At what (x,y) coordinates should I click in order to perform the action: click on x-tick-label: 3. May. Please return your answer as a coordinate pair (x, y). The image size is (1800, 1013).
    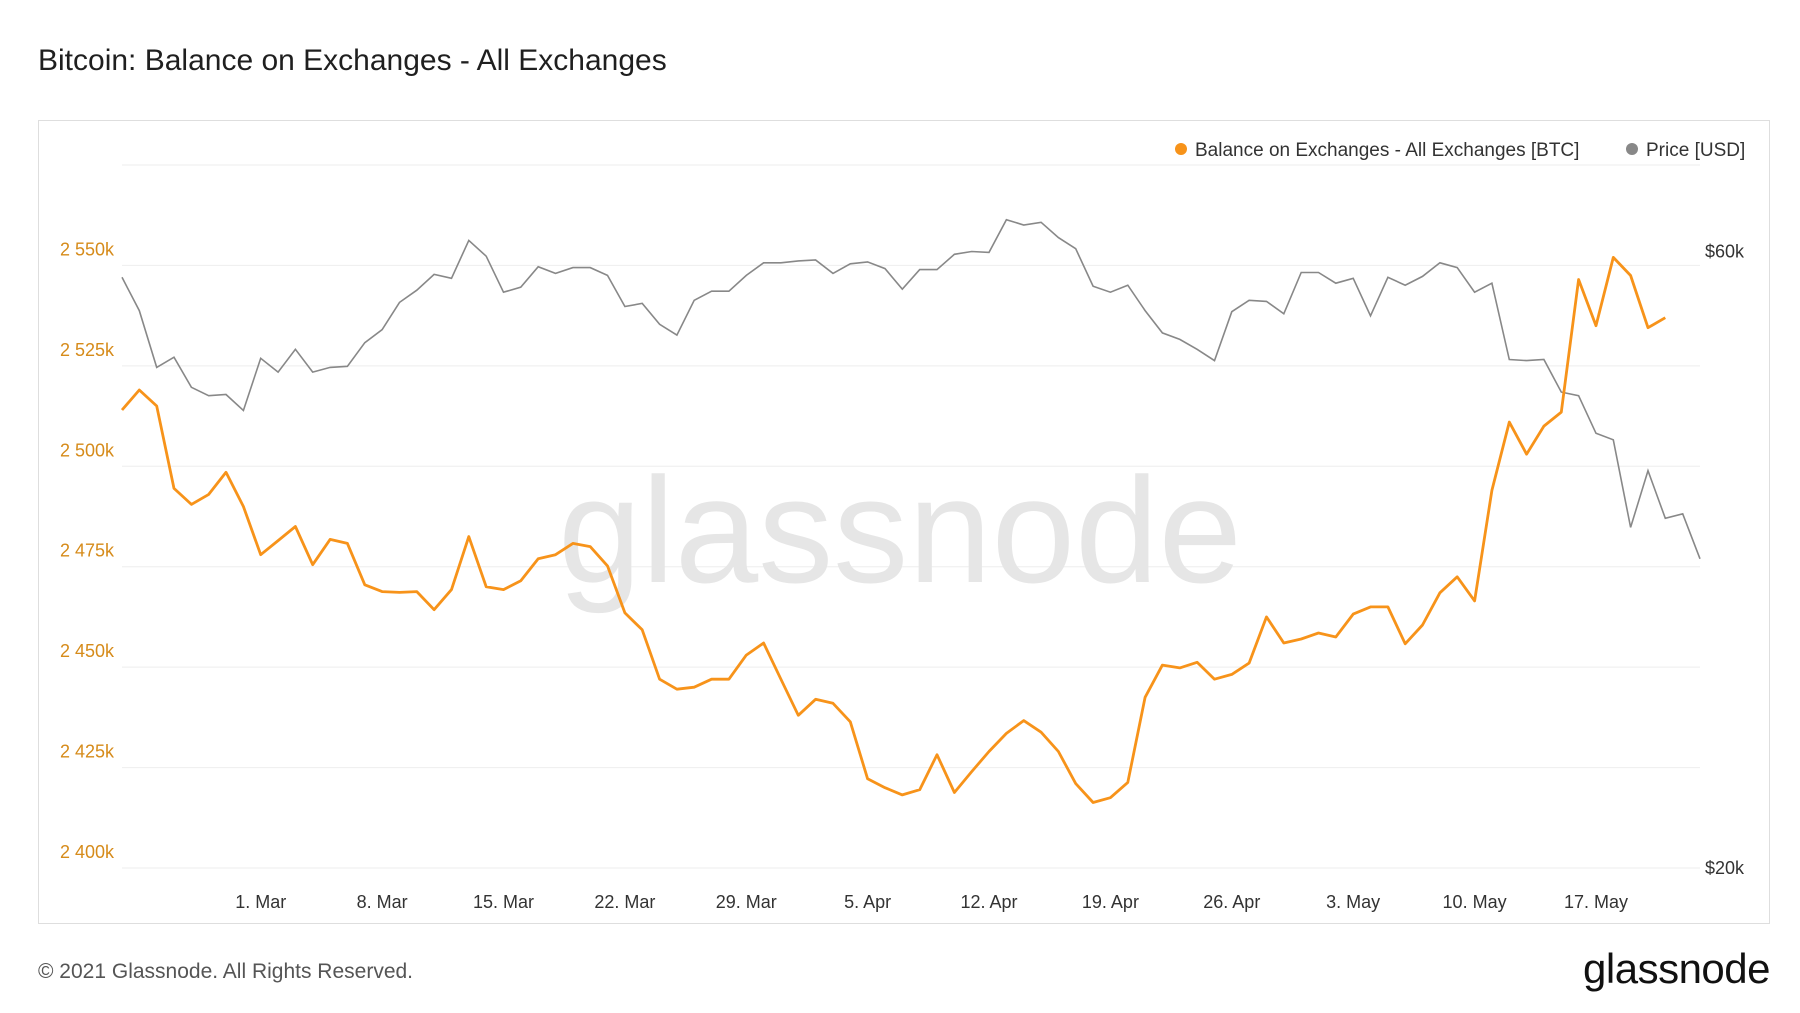
    Looking at the image, I should click on (1353, 902).